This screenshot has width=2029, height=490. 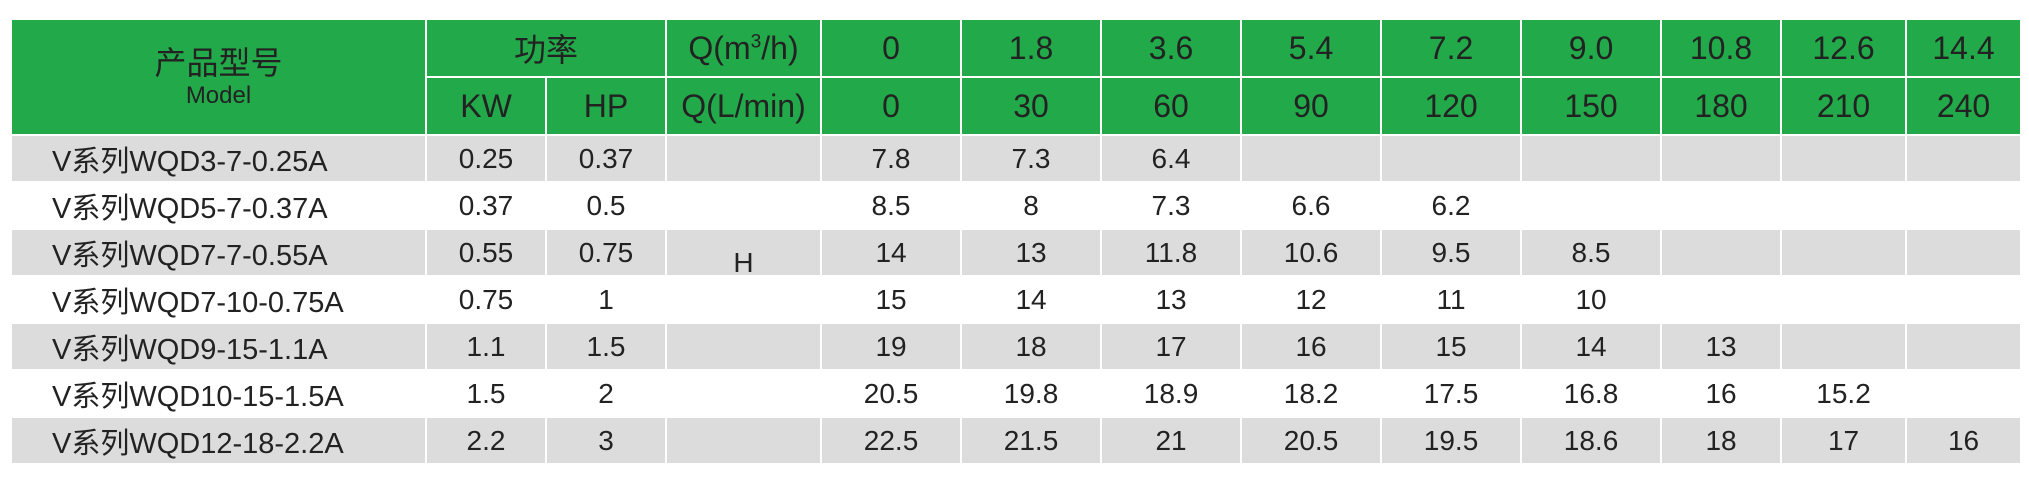 I want to click on head-value-cell: 19, so click(x=891, y=346).